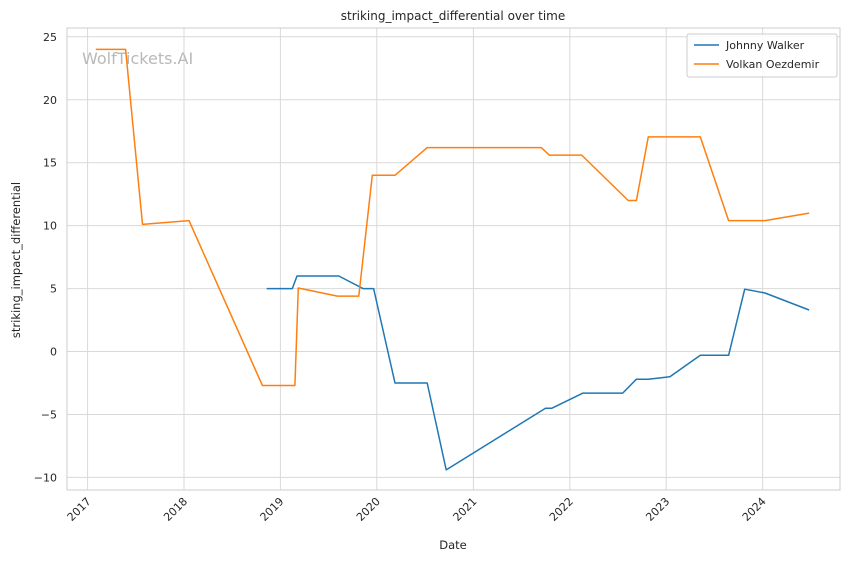 The height and width of the screenshot is (561, 850). I want to click on y-tick-label: 0, so click(53, 352).